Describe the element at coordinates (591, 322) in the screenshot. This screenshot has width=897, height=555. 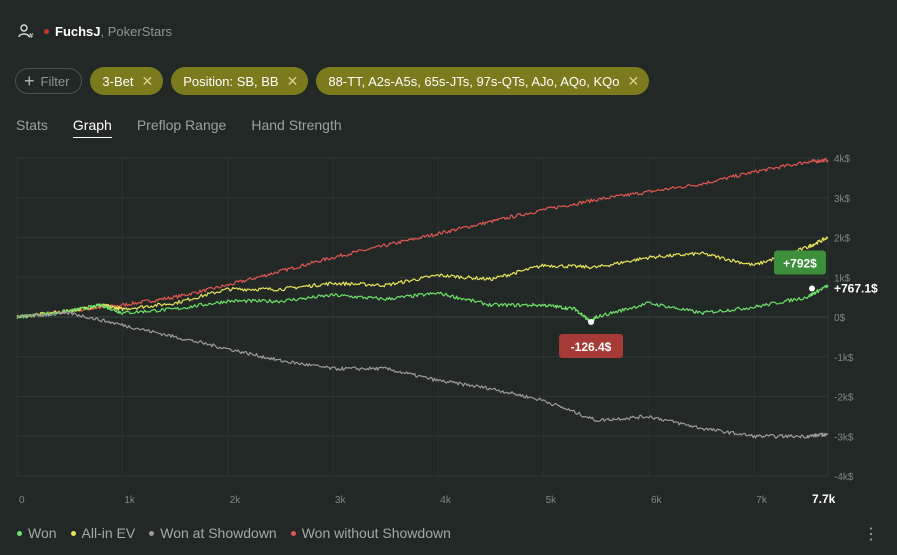
I see `min-point-marker` at that location.